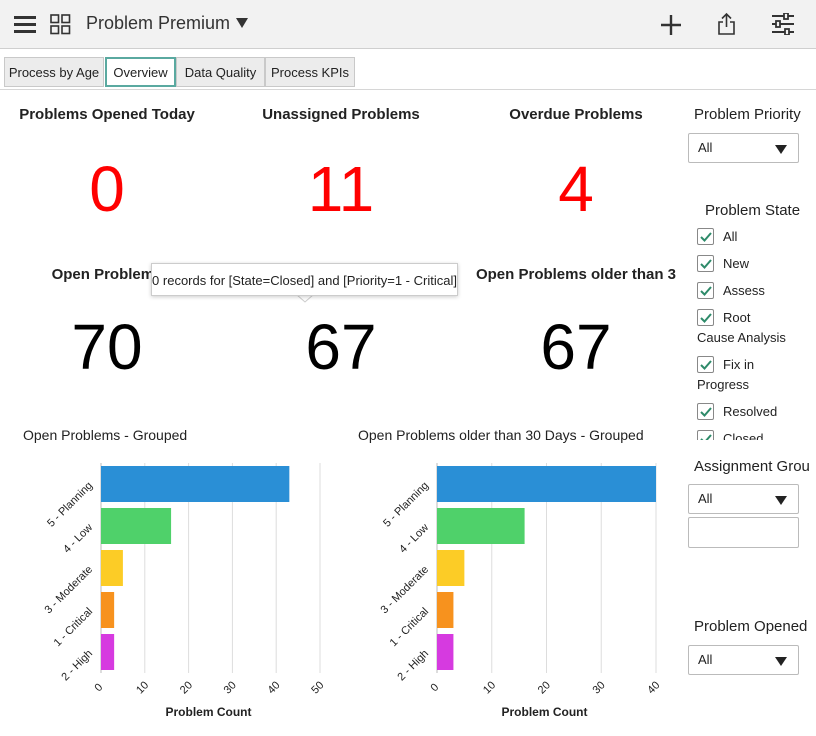 The height and width of the screenshot is (736, 816). Describe the element at coordinates (743, 532) in the screenshot. I see `assignment-input` at that location.